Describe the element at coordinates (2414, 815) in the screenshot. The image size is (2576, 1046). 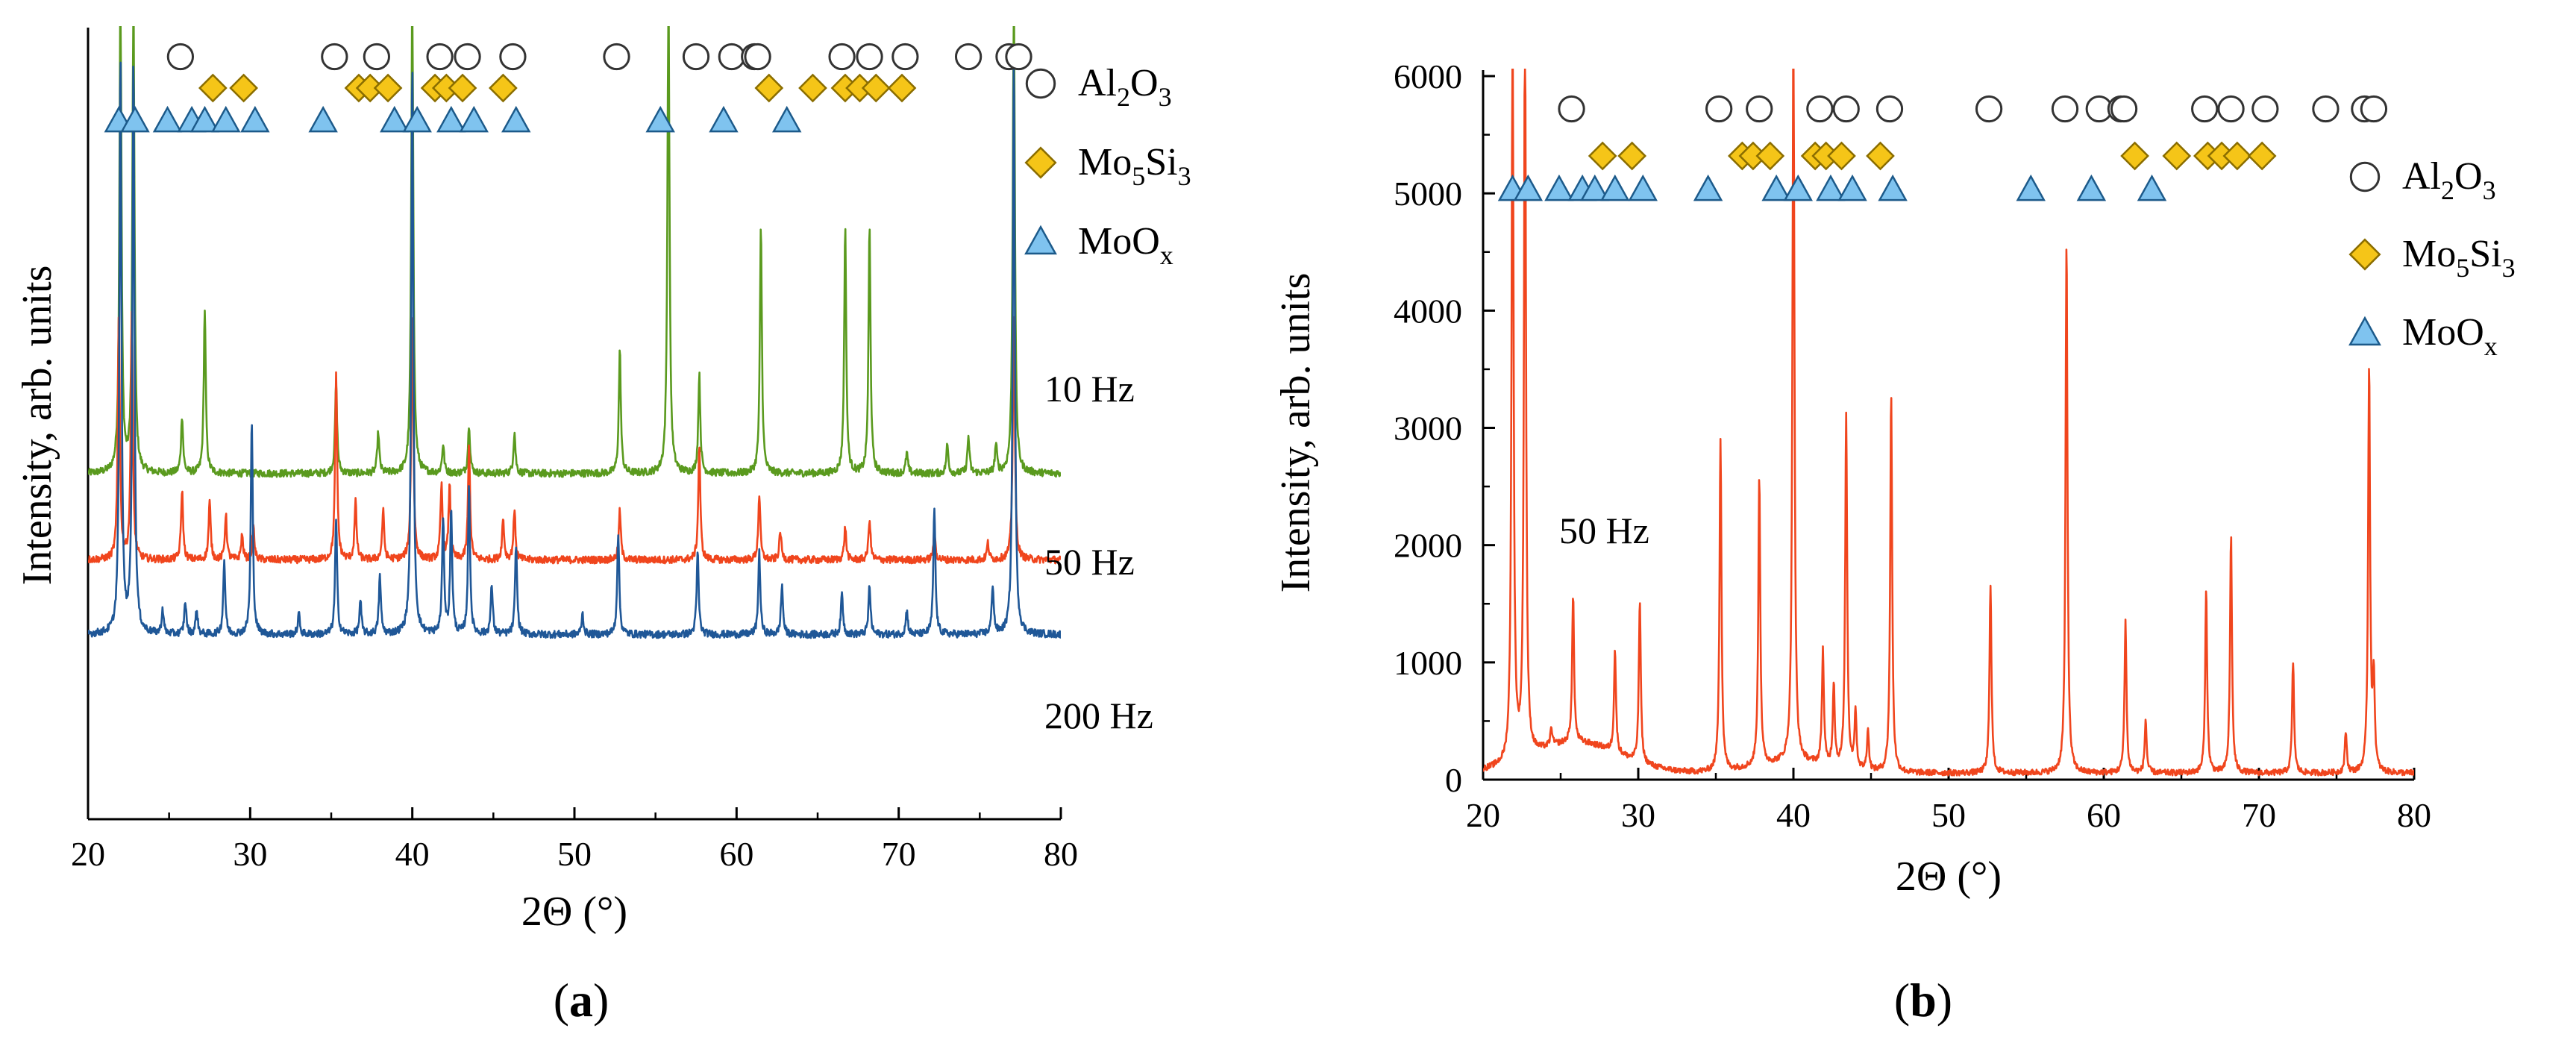
I see `panel-b-x-tick-label: 80` at that location.